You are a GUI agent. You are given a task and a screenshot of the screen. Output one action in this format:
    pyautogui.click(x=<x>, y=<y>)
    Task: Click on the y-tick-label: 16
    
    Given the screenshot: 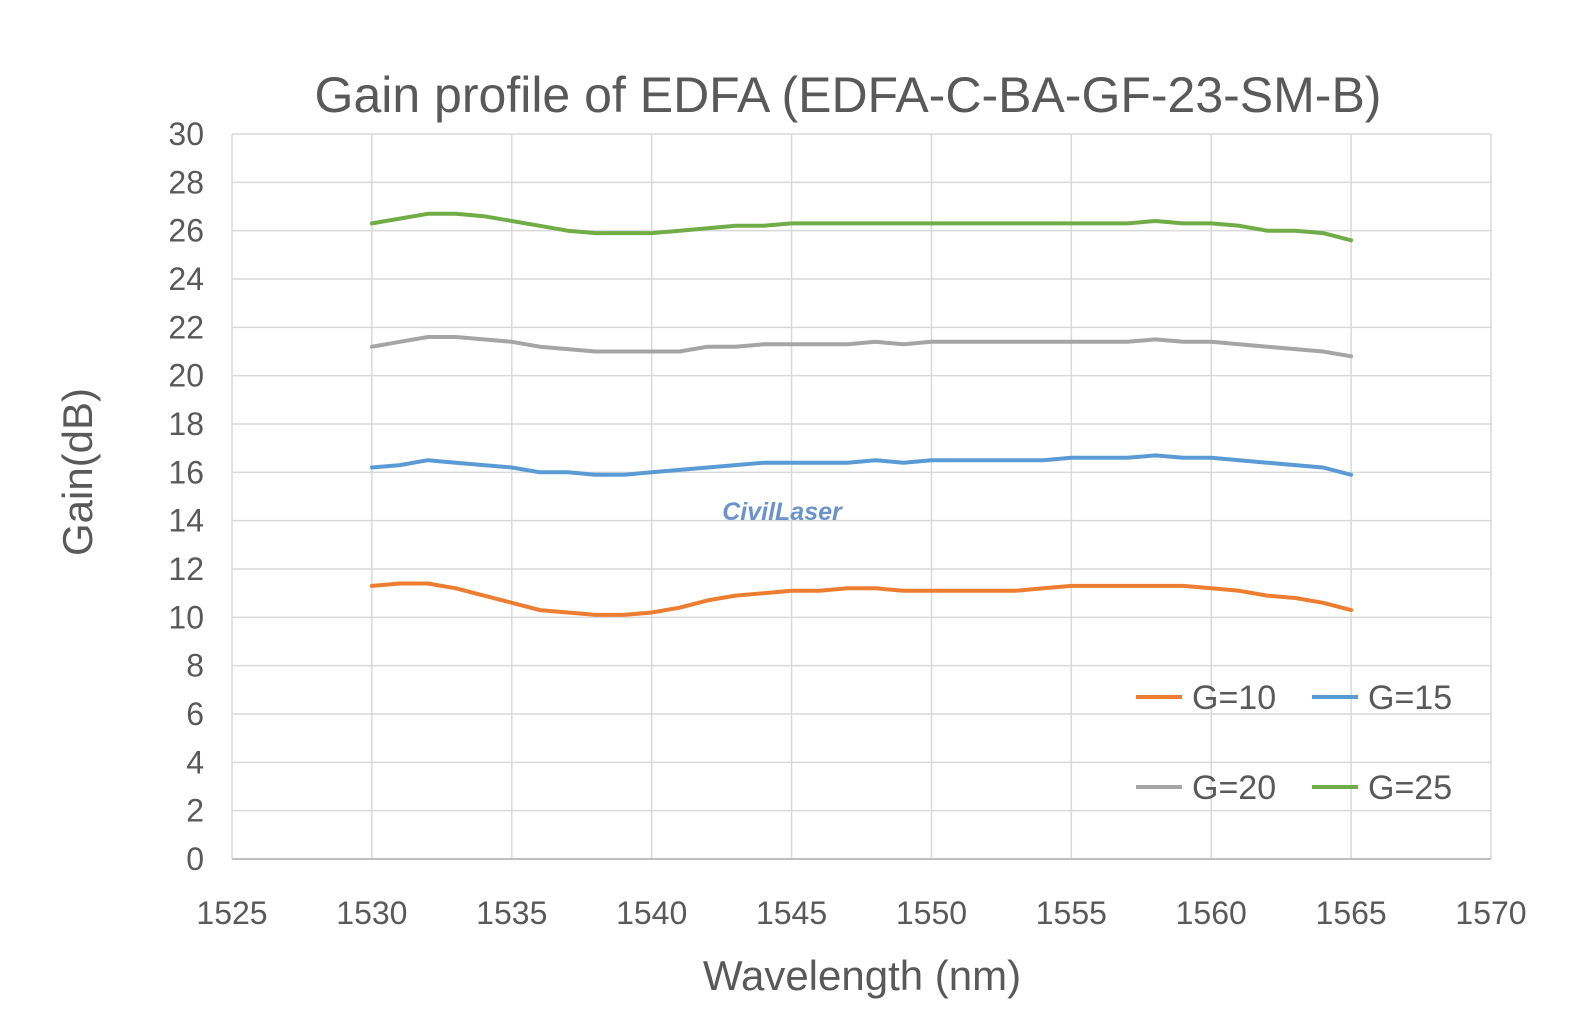 What is the action you would take?
    pyautogui.click(x=186, y=472)
    